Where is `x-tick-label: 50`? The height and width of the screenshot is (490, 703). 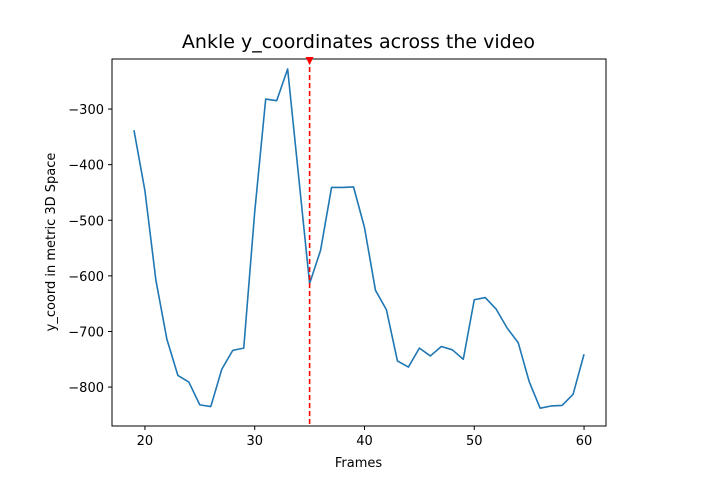 x-tick-label: 50 is located at coordinates (474, 441).